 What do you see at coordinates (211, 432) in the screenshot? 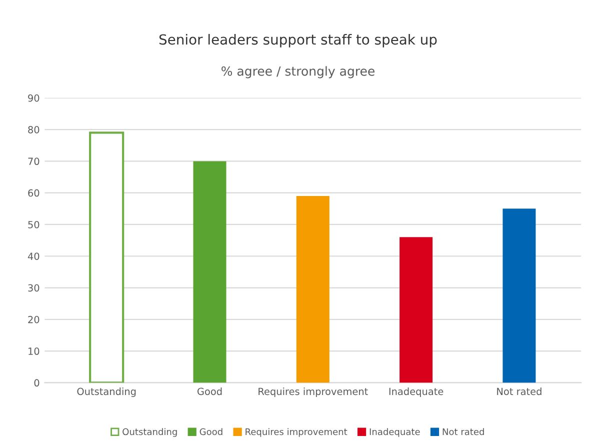
I see `legend-label: Good` at bounding box center [211, 432].